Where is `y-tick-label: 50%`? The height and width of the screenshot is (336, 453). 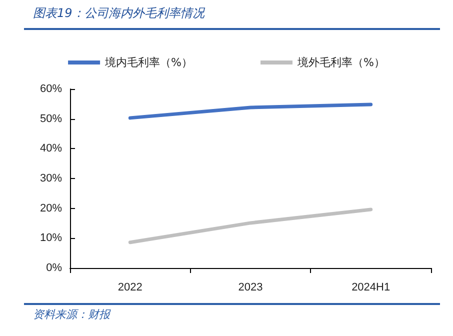
y-tick-label: 50% is located at coordinates (51, 118).